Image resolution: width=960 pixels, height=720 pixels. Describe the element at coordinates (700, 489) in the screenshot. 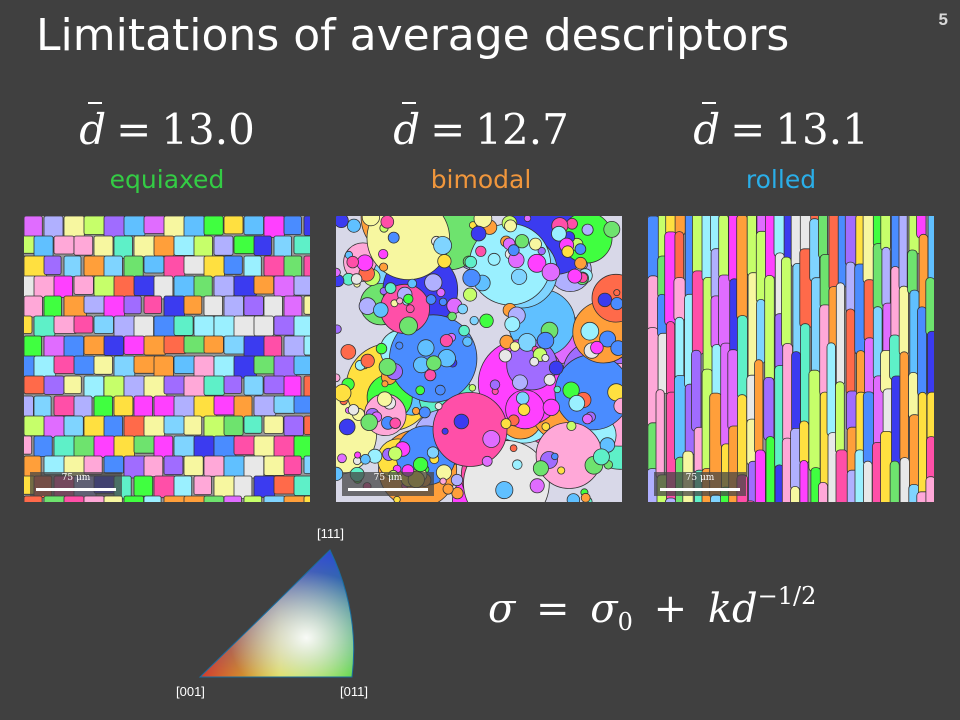

I see `scale-bar-line` at that location.